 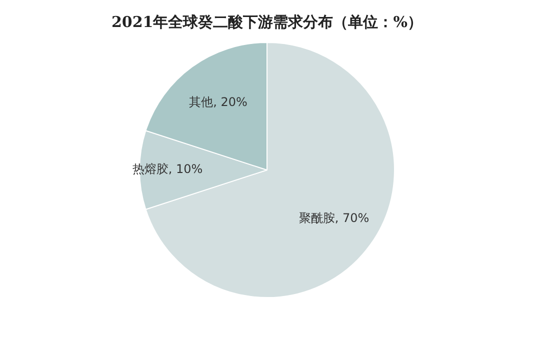 What do you see at coordinates (218, 102) in the screenshot?
I see `slice-label: 其他, 20%` at bounding box center [218, 102].